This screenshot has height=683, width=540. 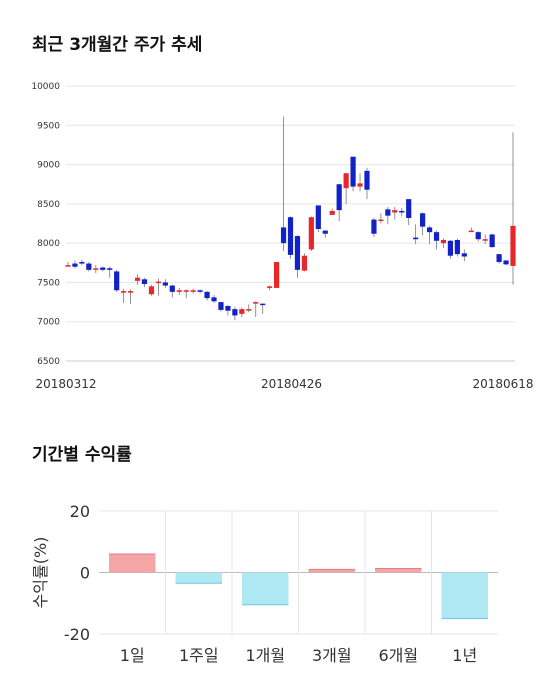 I want to click on x-tick-label: 20180312, so click(x=65, y=384).